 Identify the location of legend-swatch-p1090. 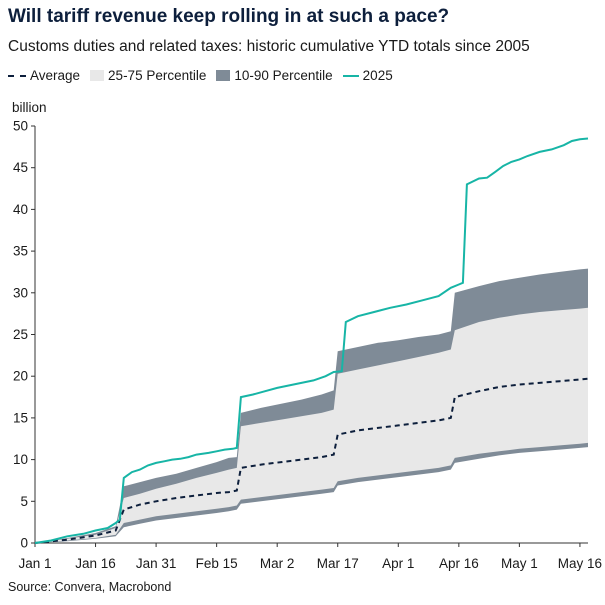
(223, 75).